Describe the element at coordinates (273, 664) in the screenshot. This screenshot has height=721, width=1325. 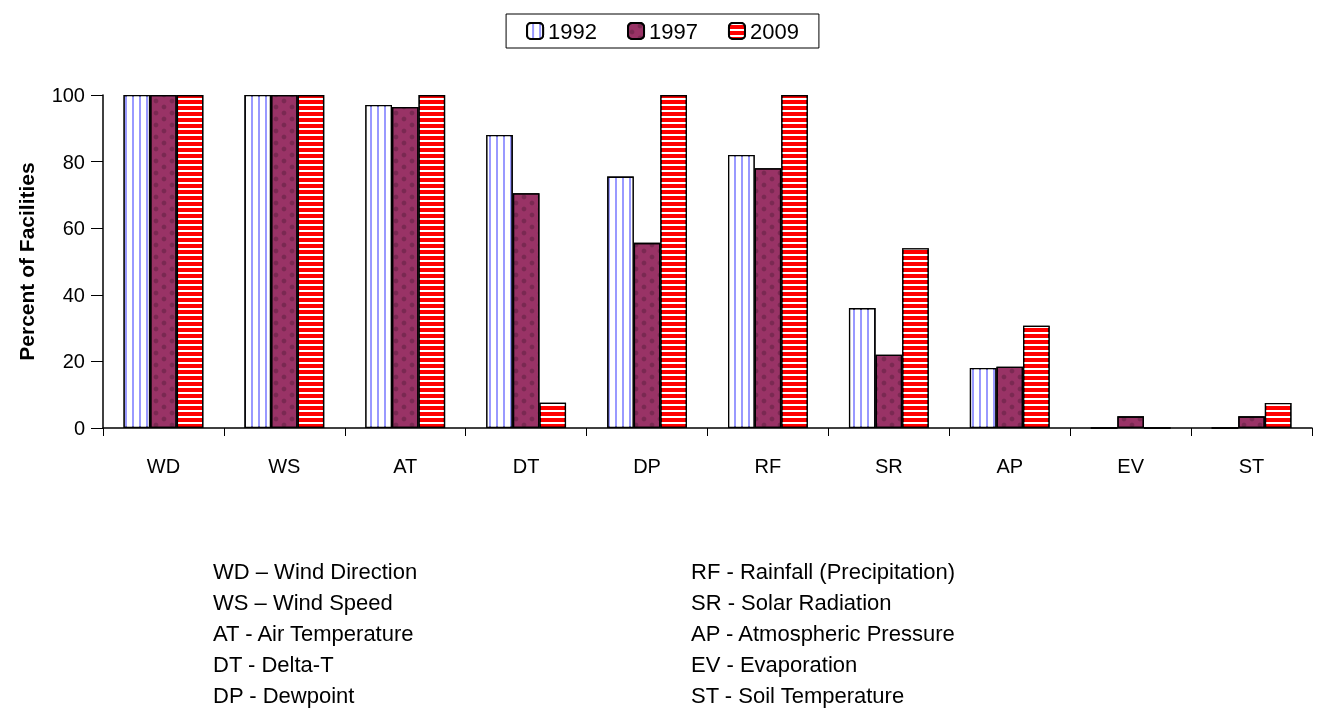
I see `text: DT - Delta-T` at that location.